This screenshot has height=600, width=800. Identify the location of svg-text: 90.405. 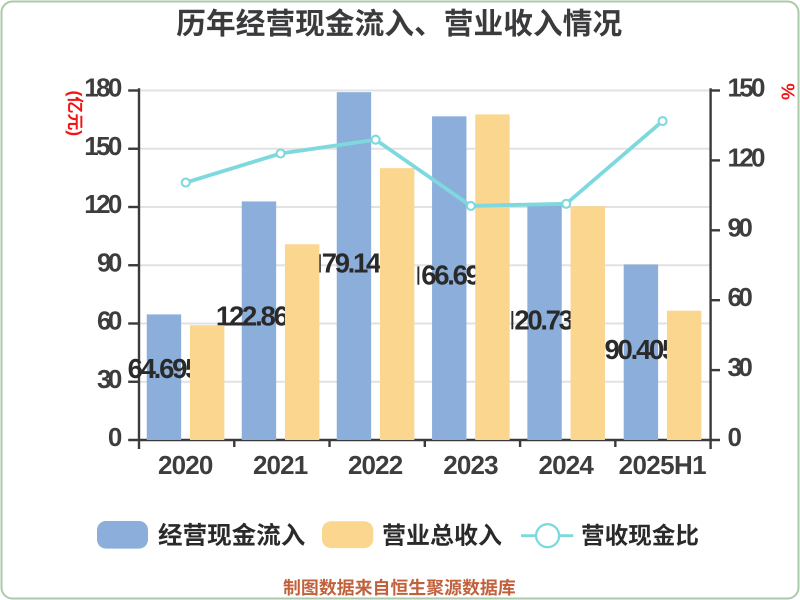
(641, 349).